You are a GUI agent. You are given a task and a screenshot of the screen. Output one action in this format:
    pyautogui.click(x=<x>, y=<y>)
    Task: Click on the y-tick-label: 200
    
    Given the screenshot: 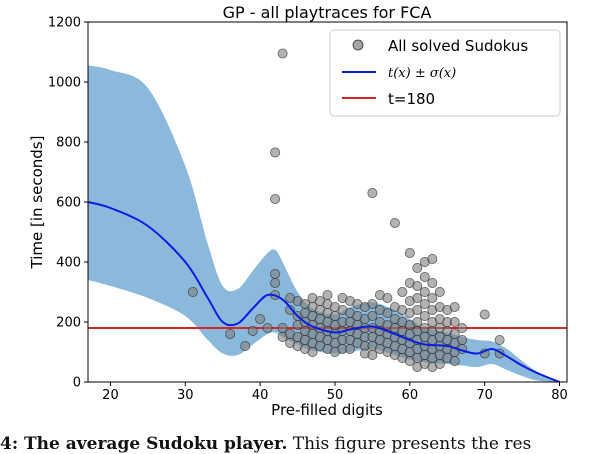 What is the action you would take?
    pyautogui.click(x=68, y=323)
    